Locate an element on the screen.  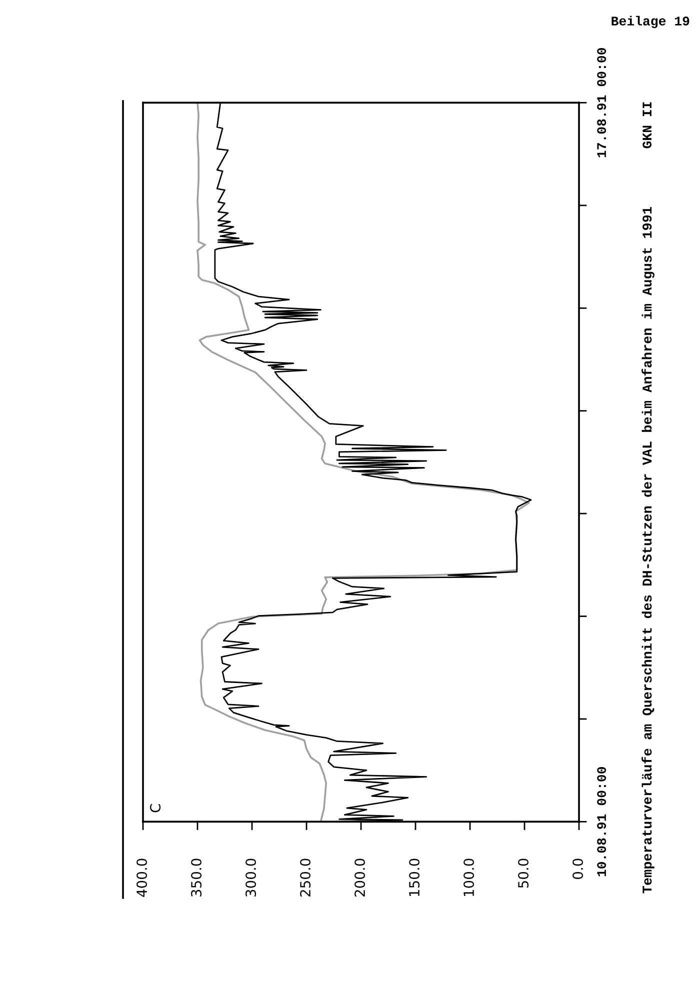
x-tick-label: 400.0 is located at coordinates (142, 877).